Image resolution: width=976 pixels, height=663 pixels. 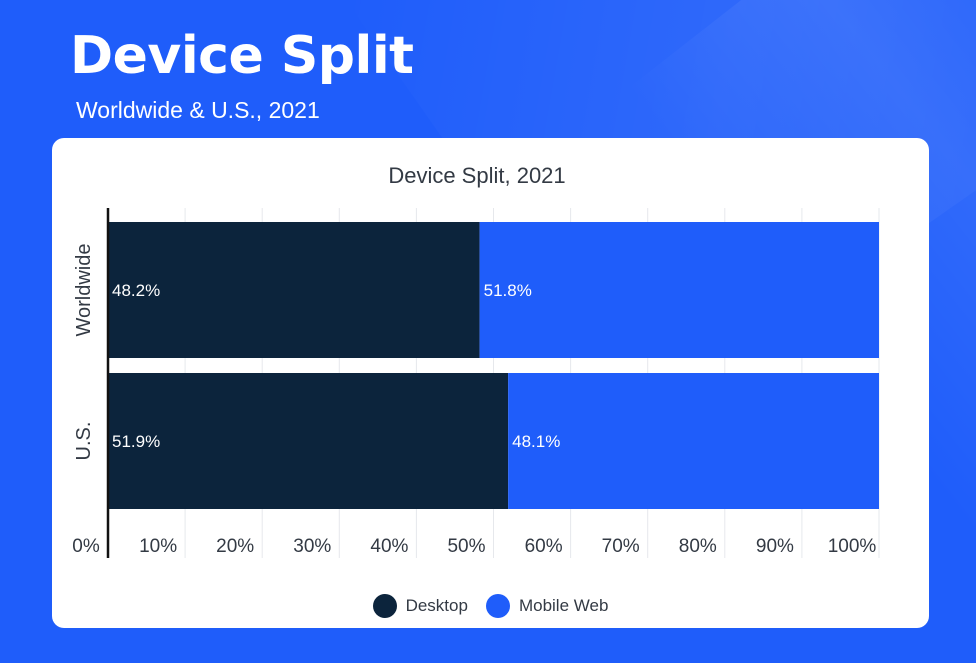 I want to click on data-labels: 48.2% 51.8% 51.9% 48.1%, so click(x=336, y=366).